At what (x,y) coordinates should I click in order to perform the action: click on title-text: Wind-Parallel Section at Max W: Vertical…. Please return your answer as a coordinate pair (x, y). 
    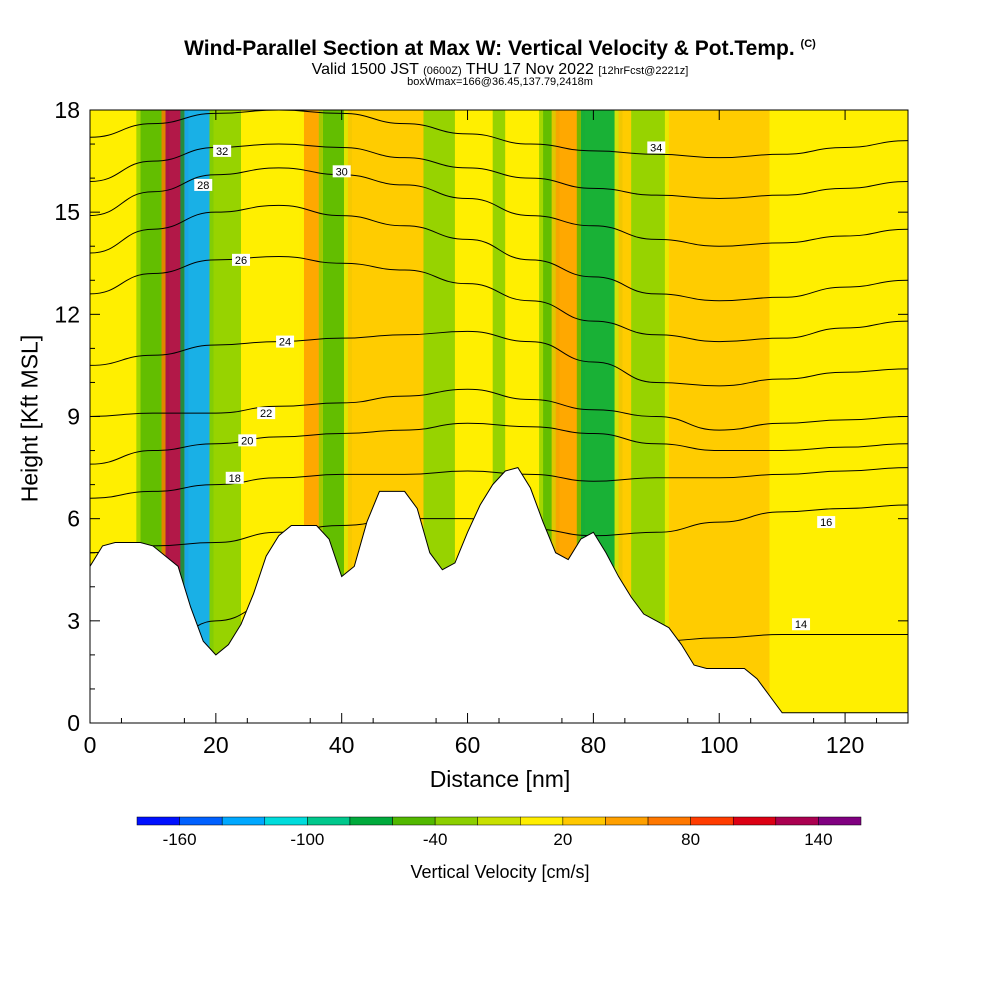
    Looking at the image, I should click on (489, 48).